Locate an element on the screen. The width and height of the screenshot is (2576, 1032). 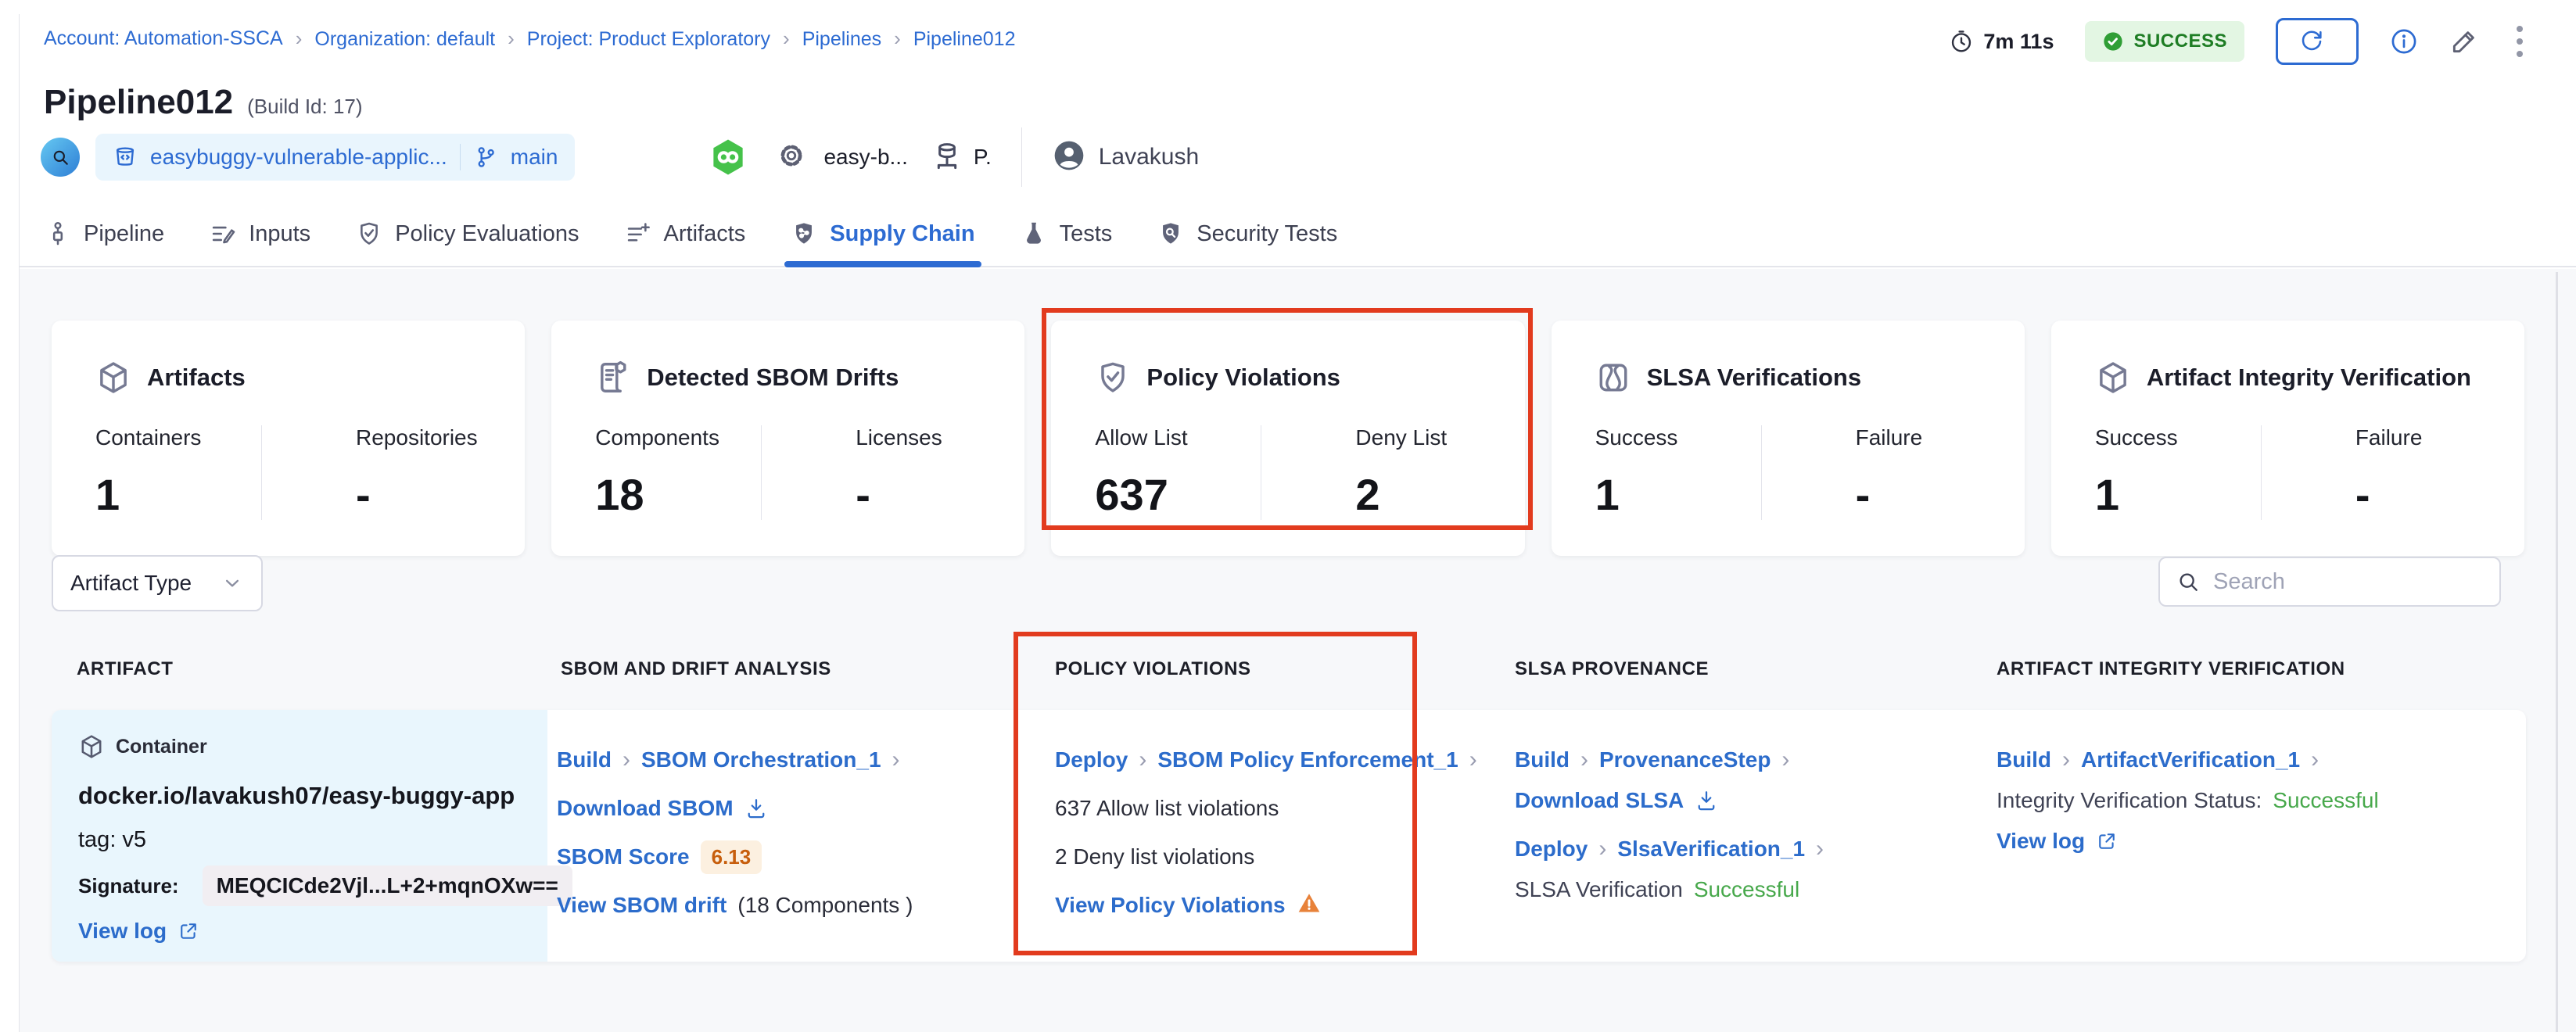
edit-pipeline-icon is located at coordinates (2464, 42).